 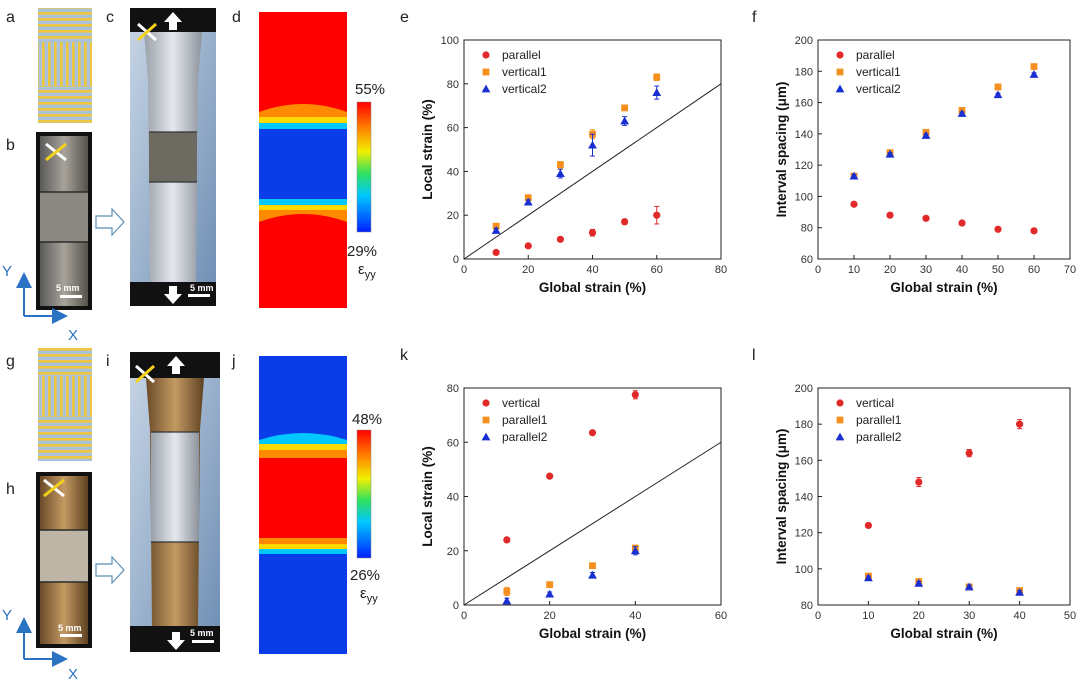 I want to click on legend-marker-parallel2, so click(x=486, y=436).